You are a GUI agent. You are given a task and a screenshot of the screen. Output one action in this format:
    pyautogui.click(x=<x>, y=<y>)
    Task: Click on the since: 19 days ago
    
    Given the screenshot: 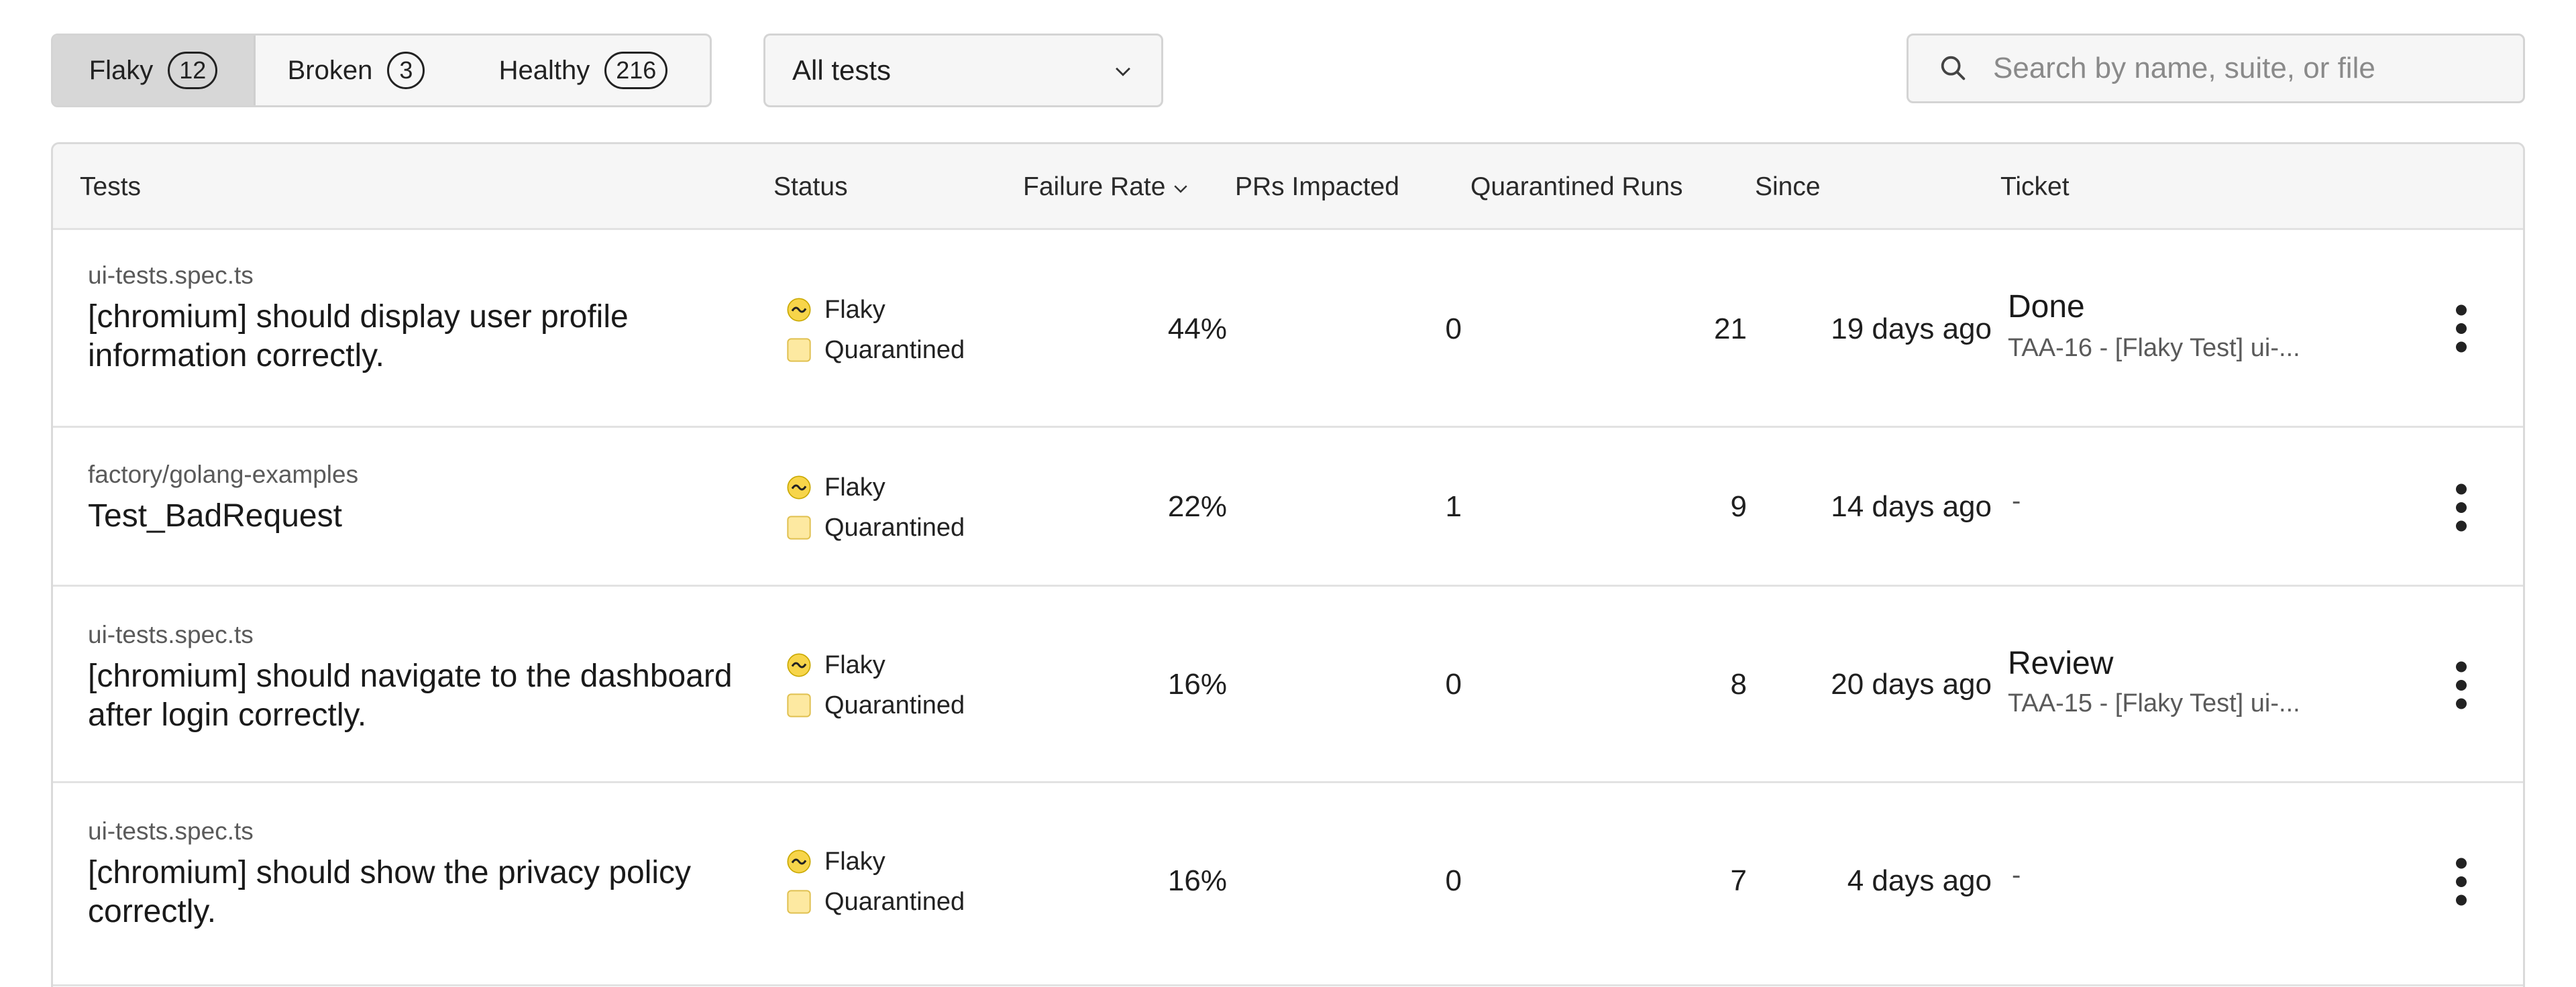 What is the action you would take?
    pyautogui.click(x=1911, y=328)
    